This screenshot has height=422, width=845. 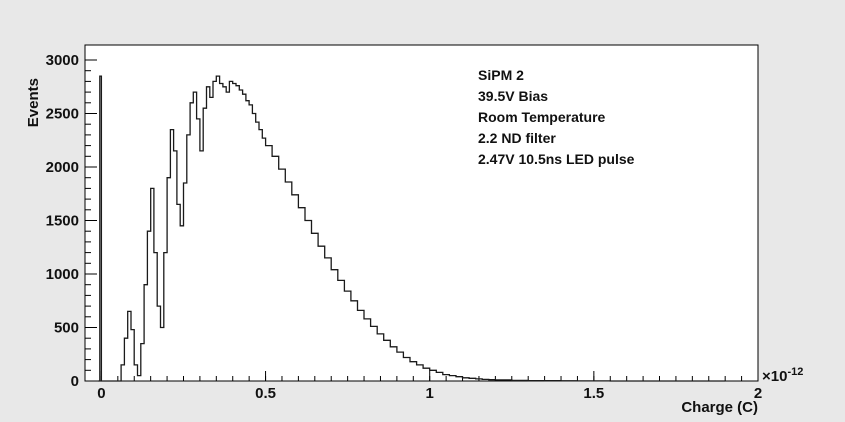 I want to click on x-tick-label: 1.5, so click(x=593, y=393).